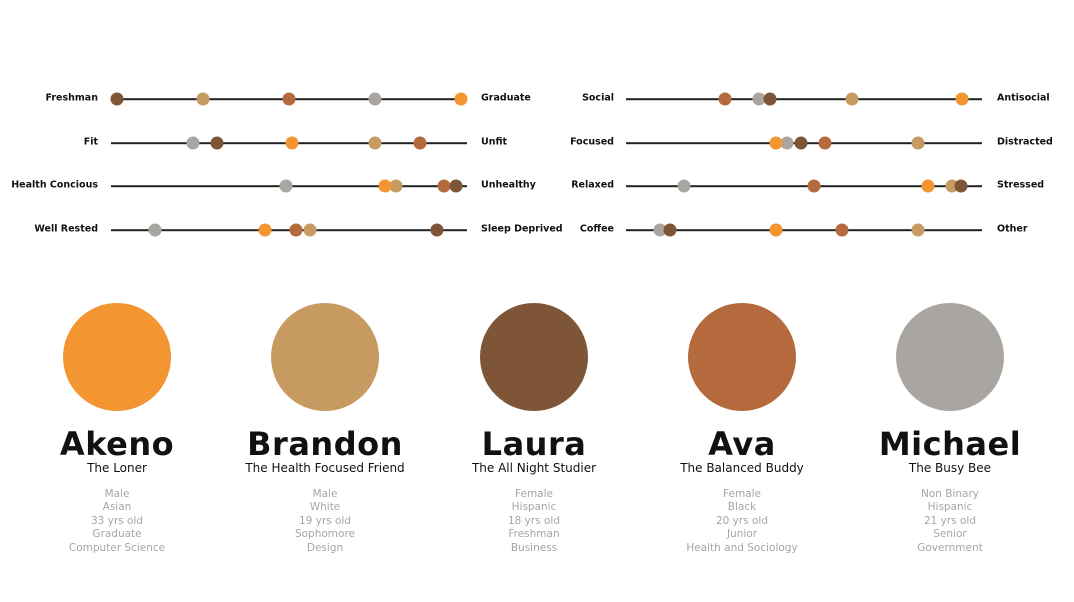 Image resolution: width=1074 pixels, height=602 pixels. Describe the element at coordinates (90, 142) in the screenshot. I see `scale-left-label: Fit` at that location.